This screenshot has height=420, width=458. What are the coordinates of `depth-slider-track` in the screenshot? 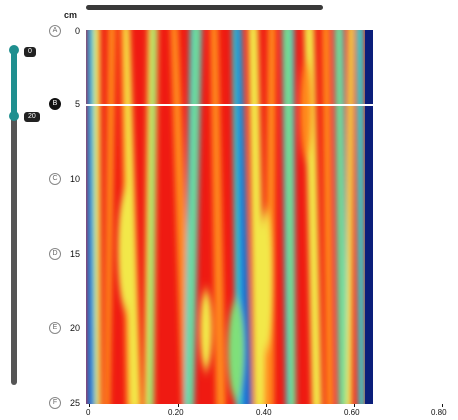 It's located at (14, 217).